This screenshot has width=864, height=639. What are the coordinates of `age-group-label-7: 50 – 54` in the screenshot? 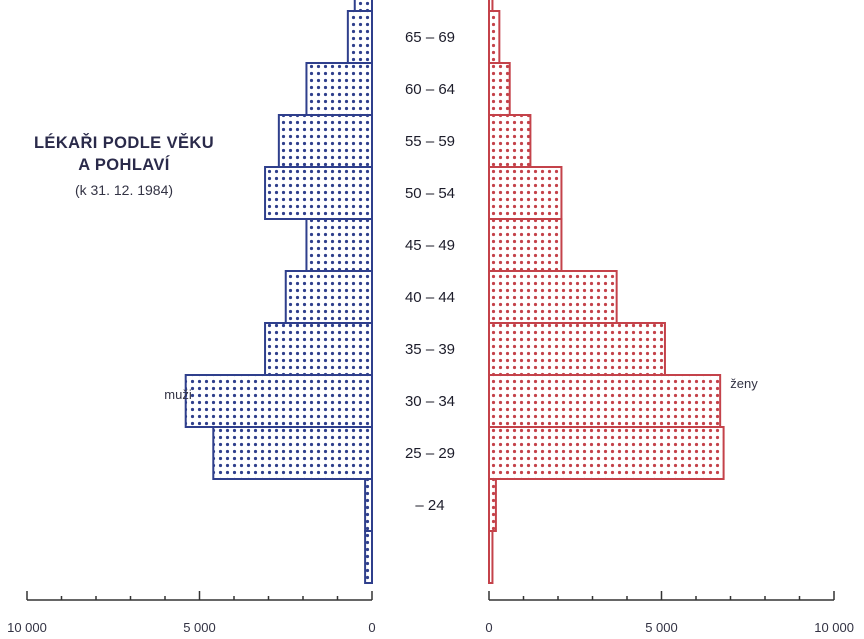 It's located at (430, 193).